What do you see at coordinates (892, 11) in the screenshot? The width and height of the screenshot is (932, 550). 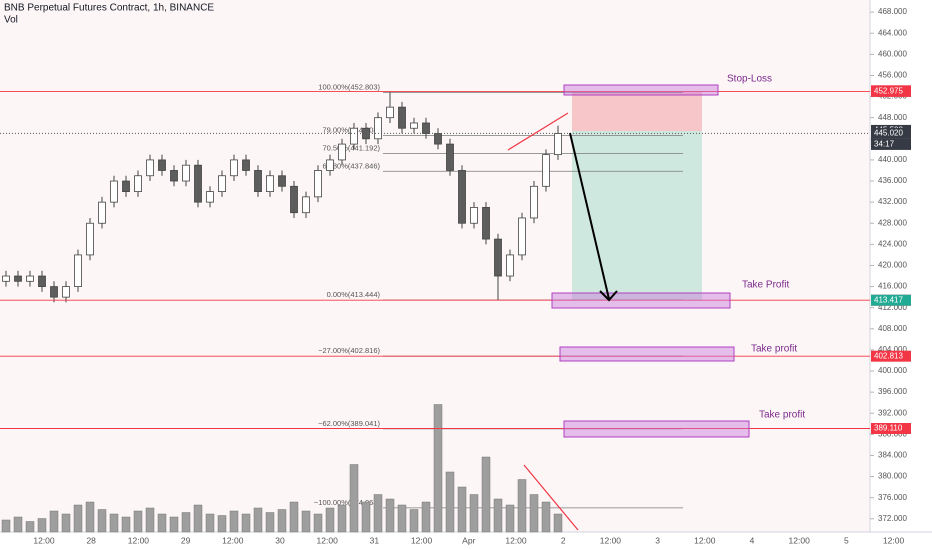 I see `y-tick-label: 468.000` at bounding box center [892, 11].